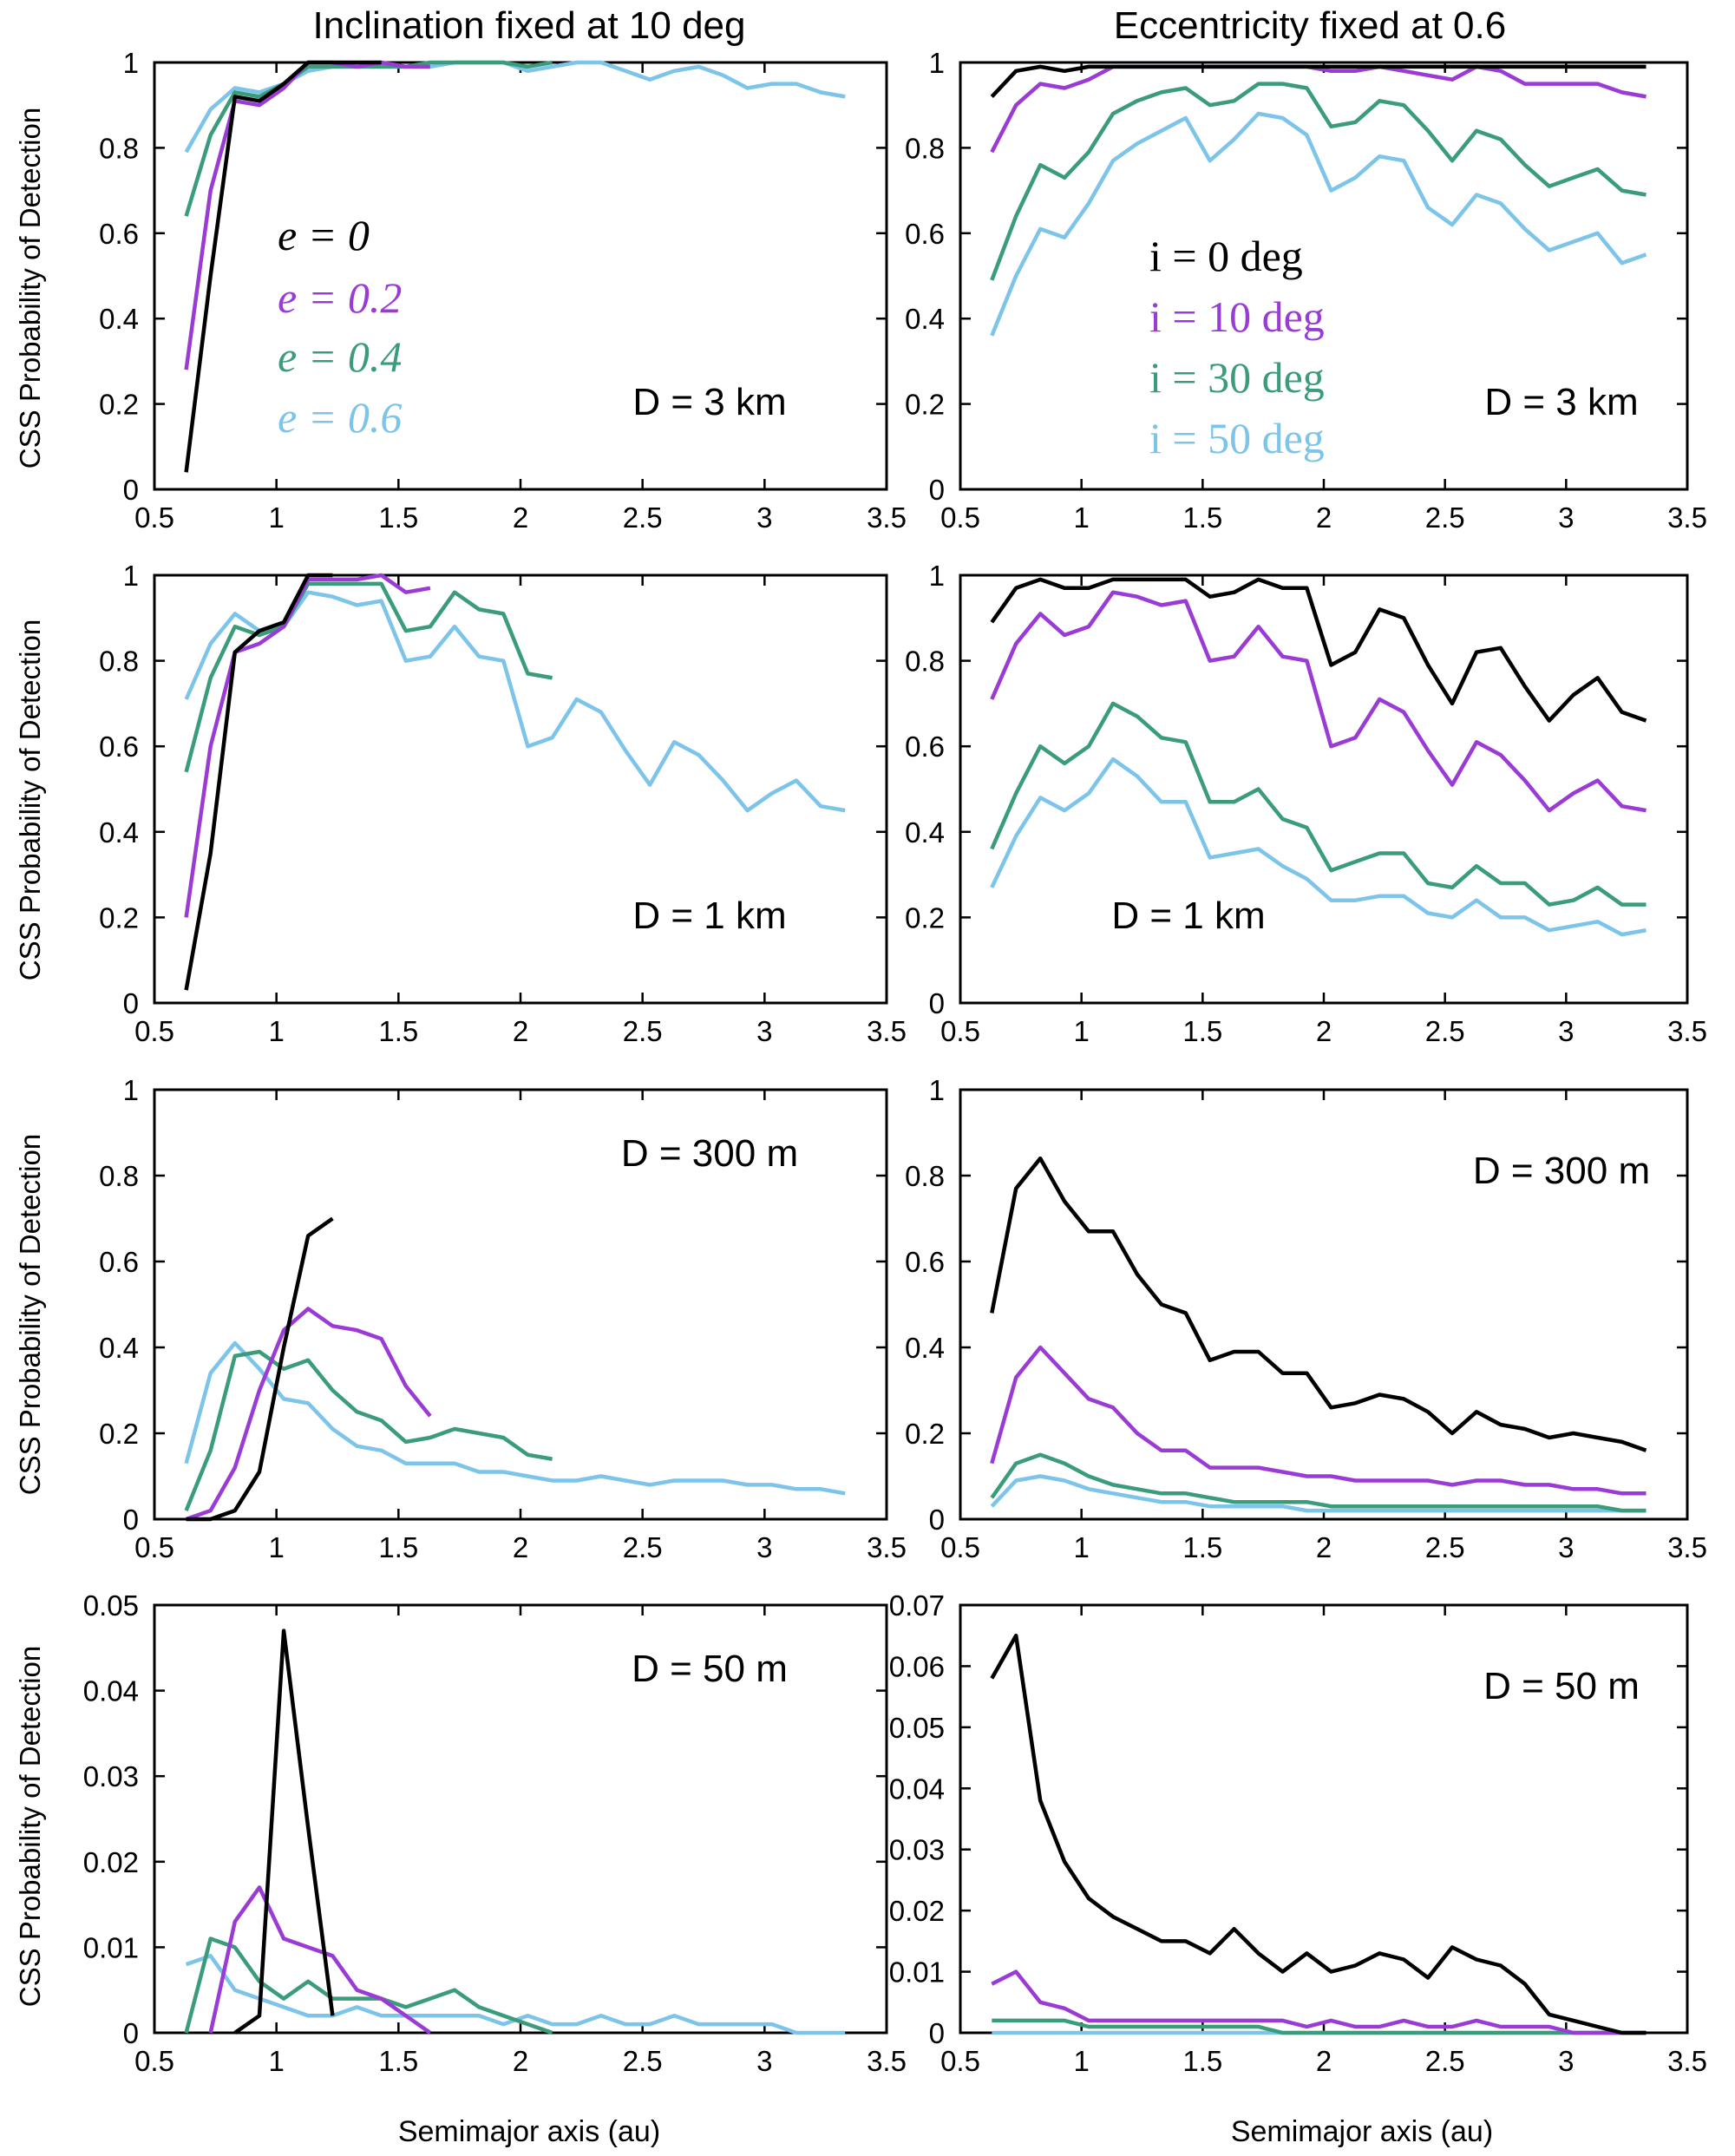  I want to click on y-tick-label: 0.03, so click(111, 1776).